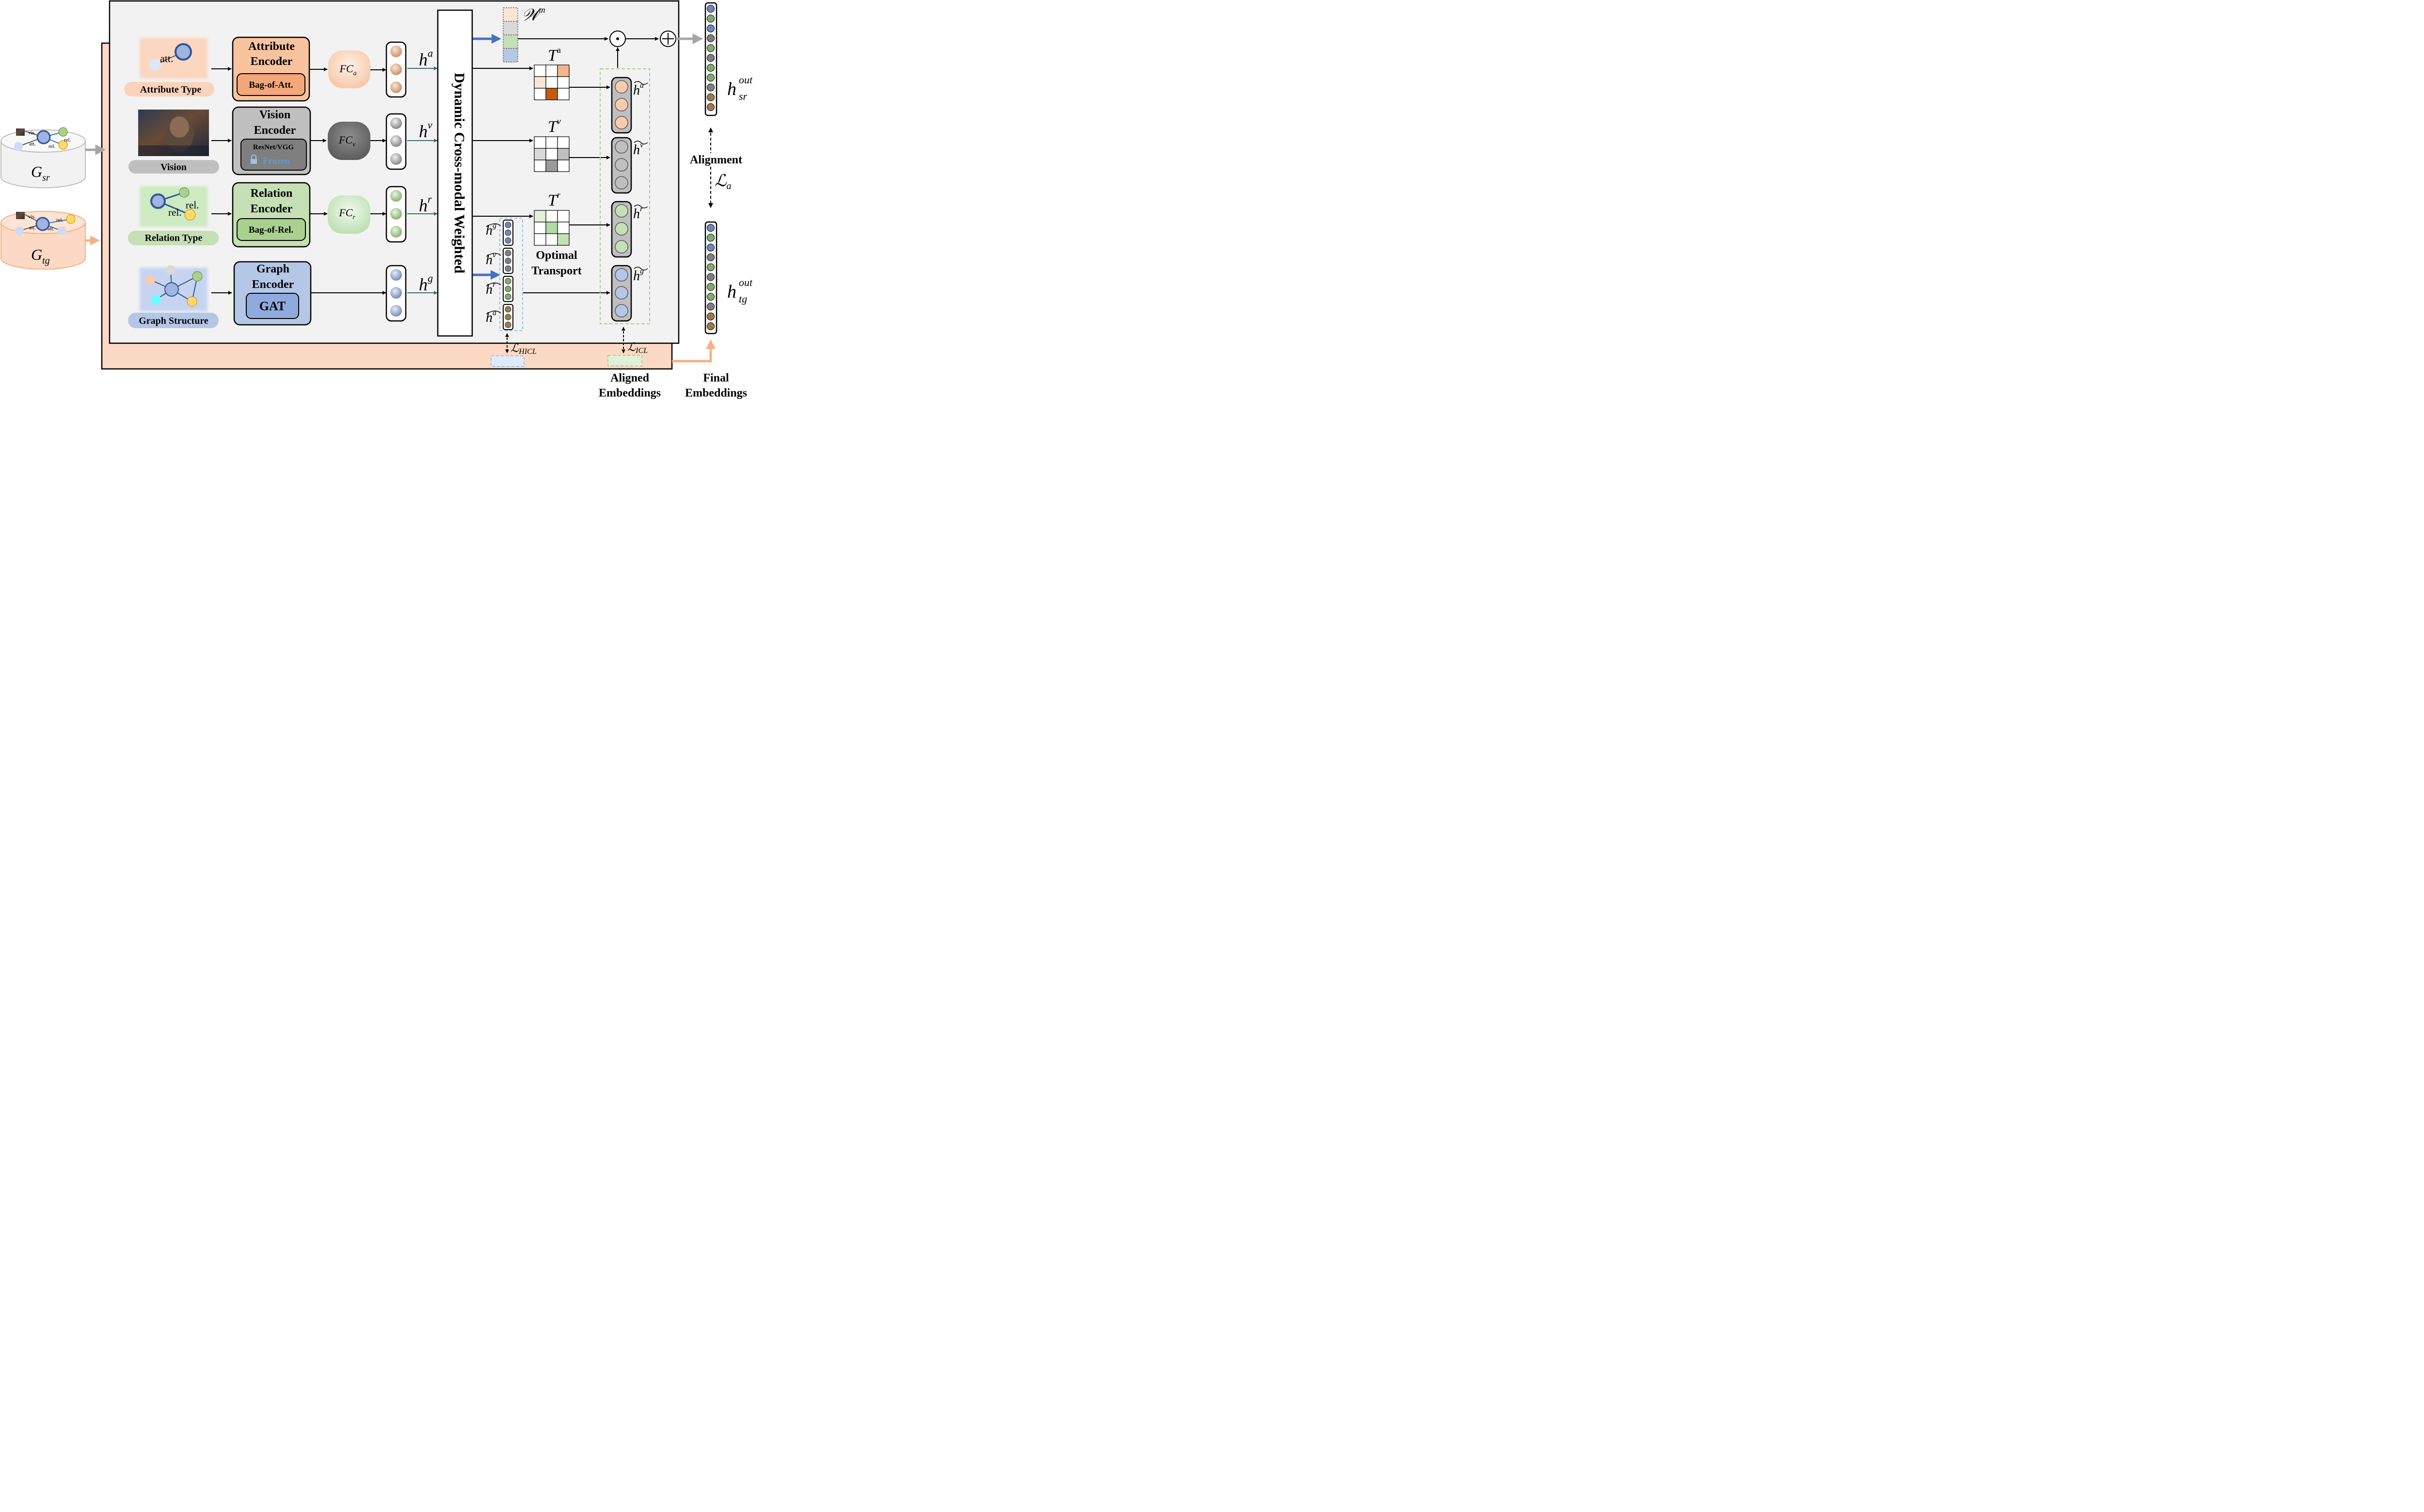 The image size is (2424, 1512). I want to click on aligned-embeddings-title-2: Embeddings, so click(630, 393).